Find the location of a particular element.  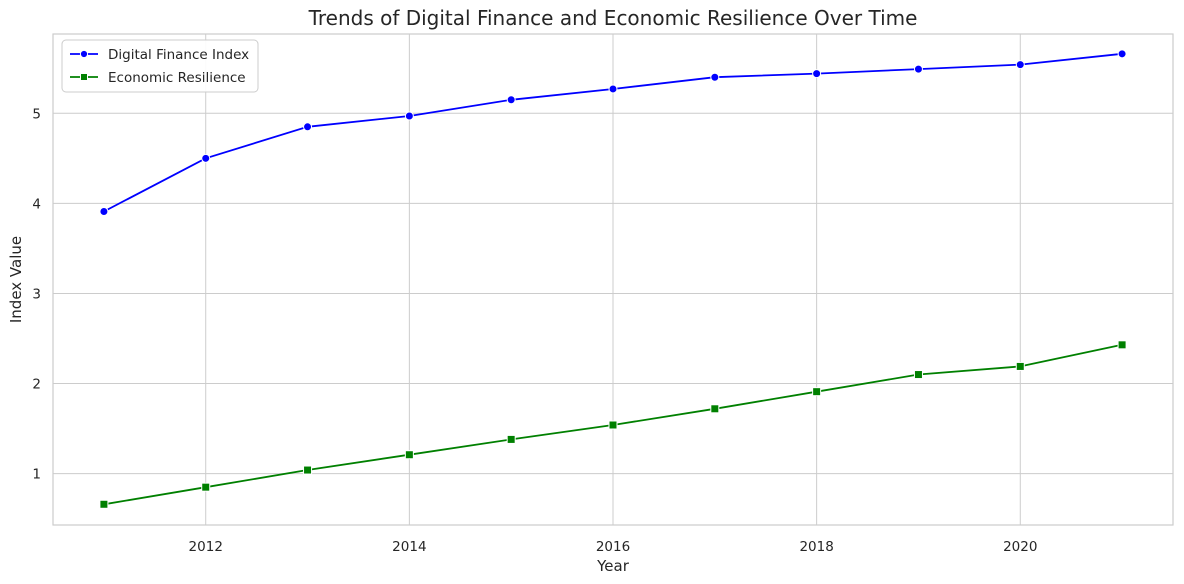

legend: Digital Finance Index Economic Resilience is located at coordinates (160, 66).